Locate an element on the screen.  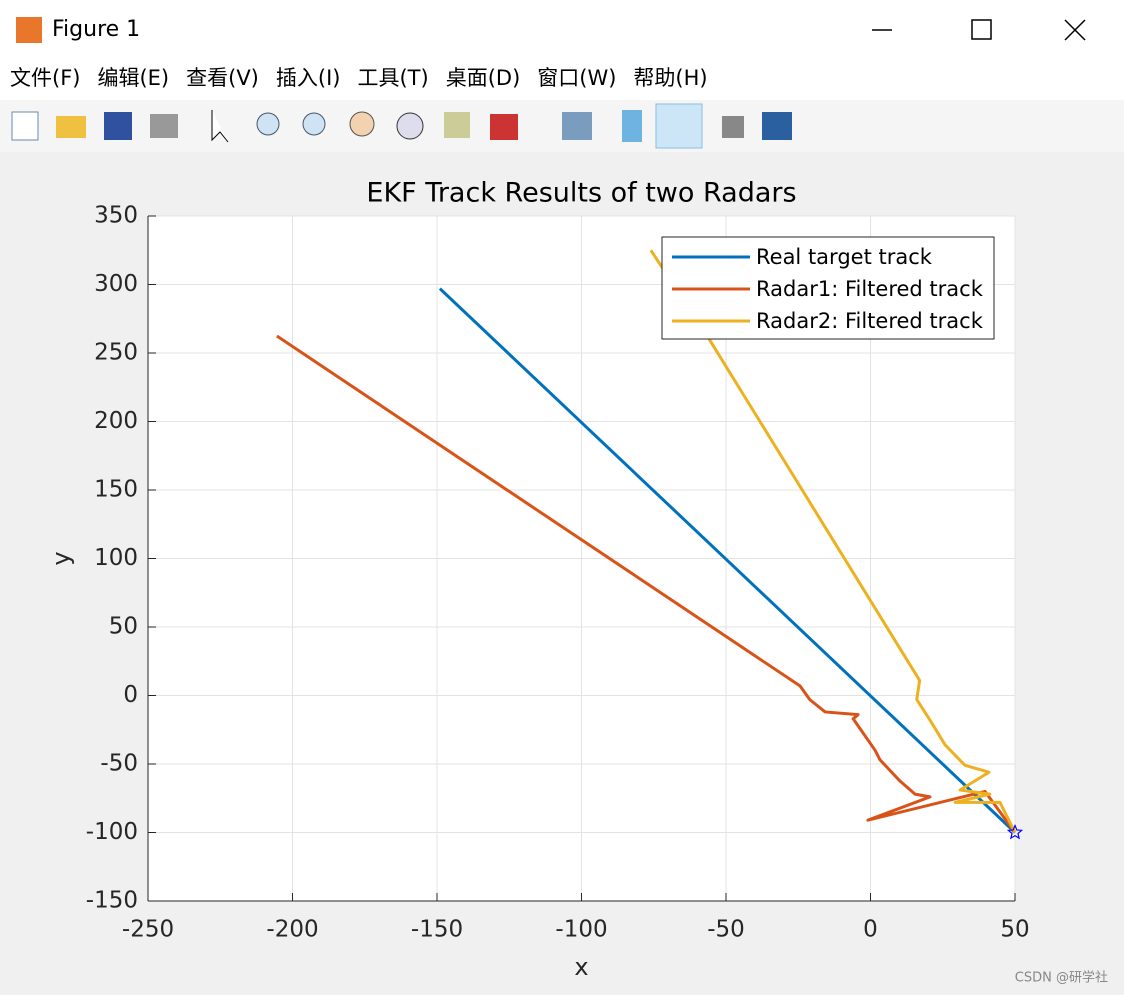
y-tick-label: -150 is located at coordinates (112, 901).